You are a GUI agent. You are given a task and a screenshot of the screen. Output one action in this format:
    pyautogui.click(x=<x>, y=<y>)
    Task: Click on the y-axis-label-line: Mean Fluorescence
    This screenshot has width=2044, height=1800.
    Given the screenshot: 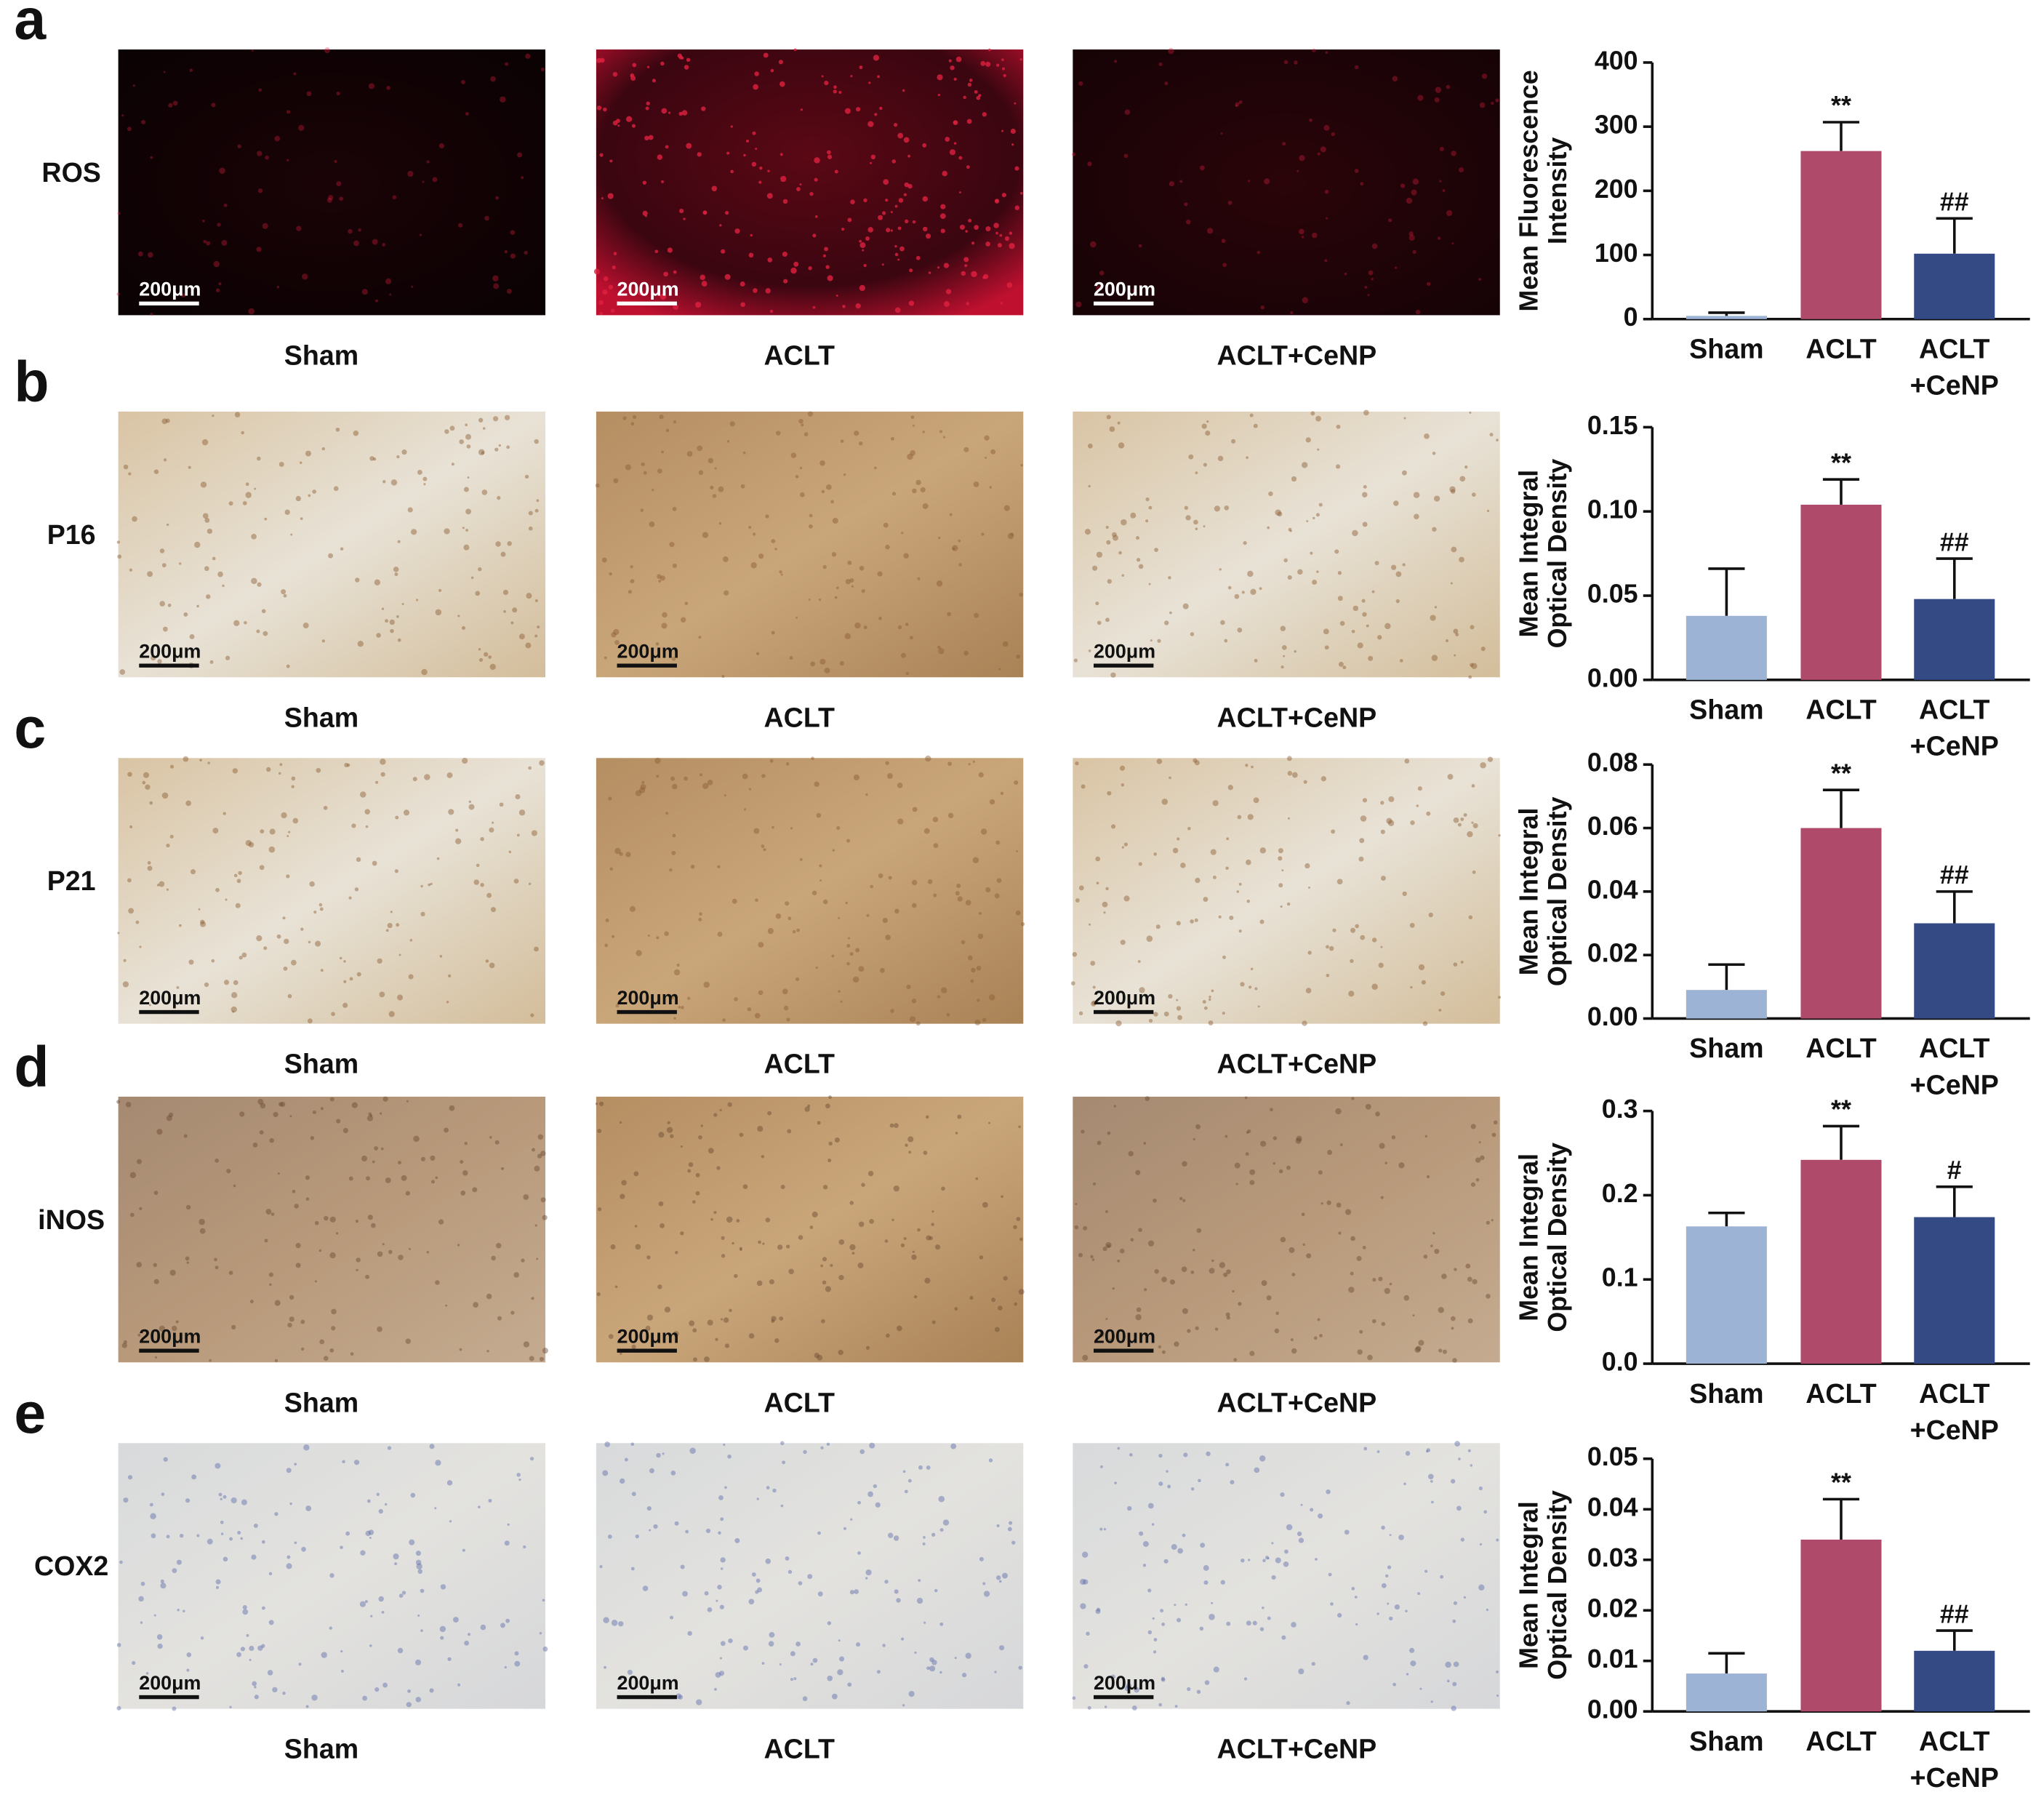 What is the action you would take?
    pyautogui.click(x=1529, y=190)
    